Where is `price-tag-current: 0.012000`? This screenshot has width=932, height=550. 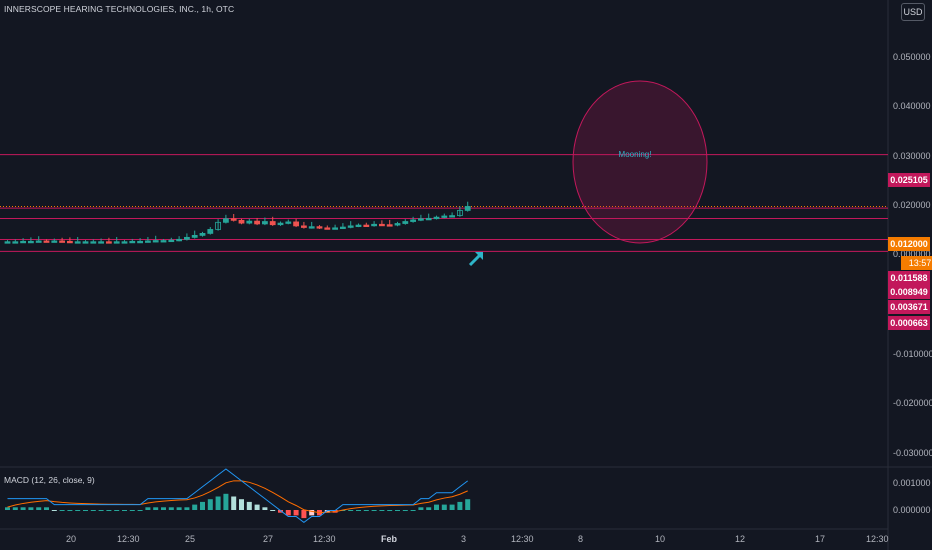
price-tag-current: 0.012000 is located at coordinates (909, 244).